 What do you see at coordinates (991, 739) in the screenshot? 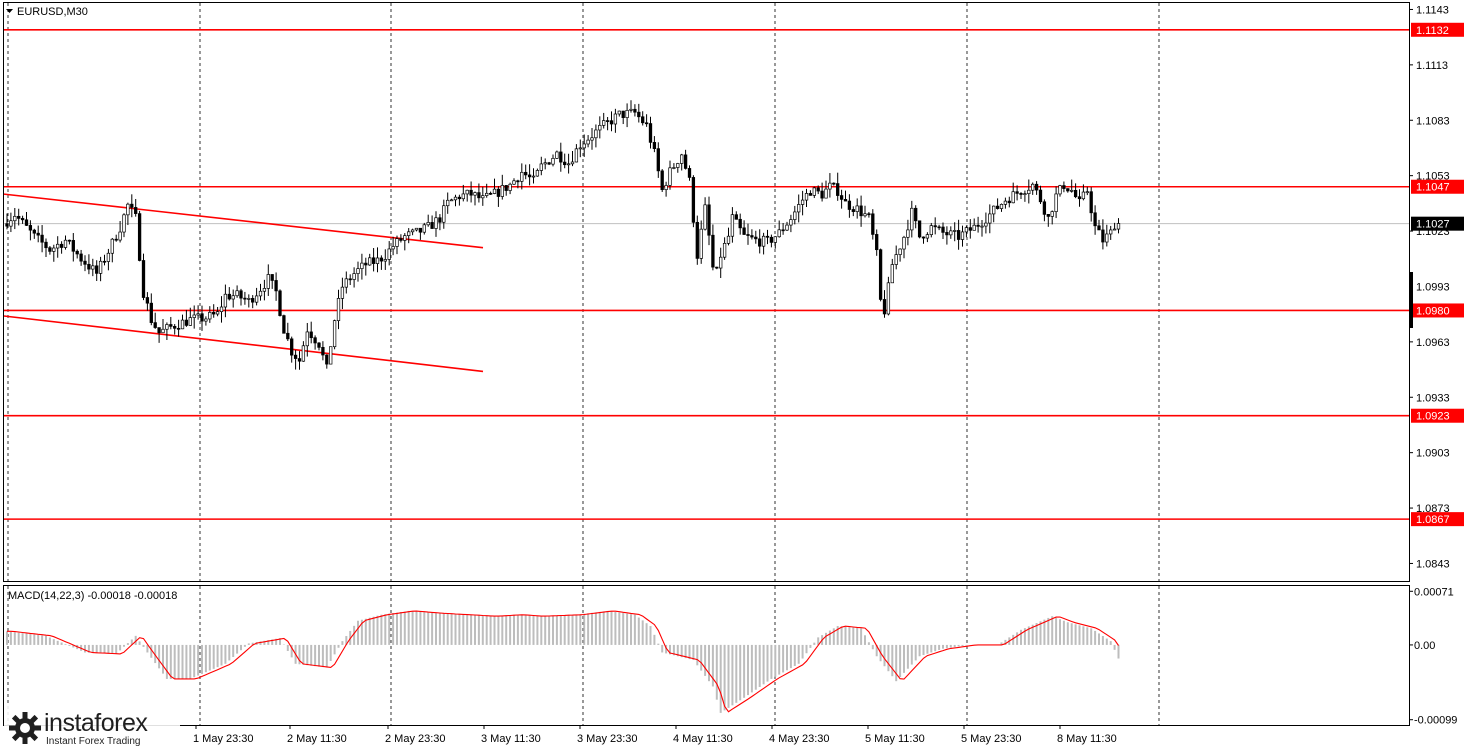
I see `time-tick-label: 5 May 23:30` at bounding box center [991, 739].